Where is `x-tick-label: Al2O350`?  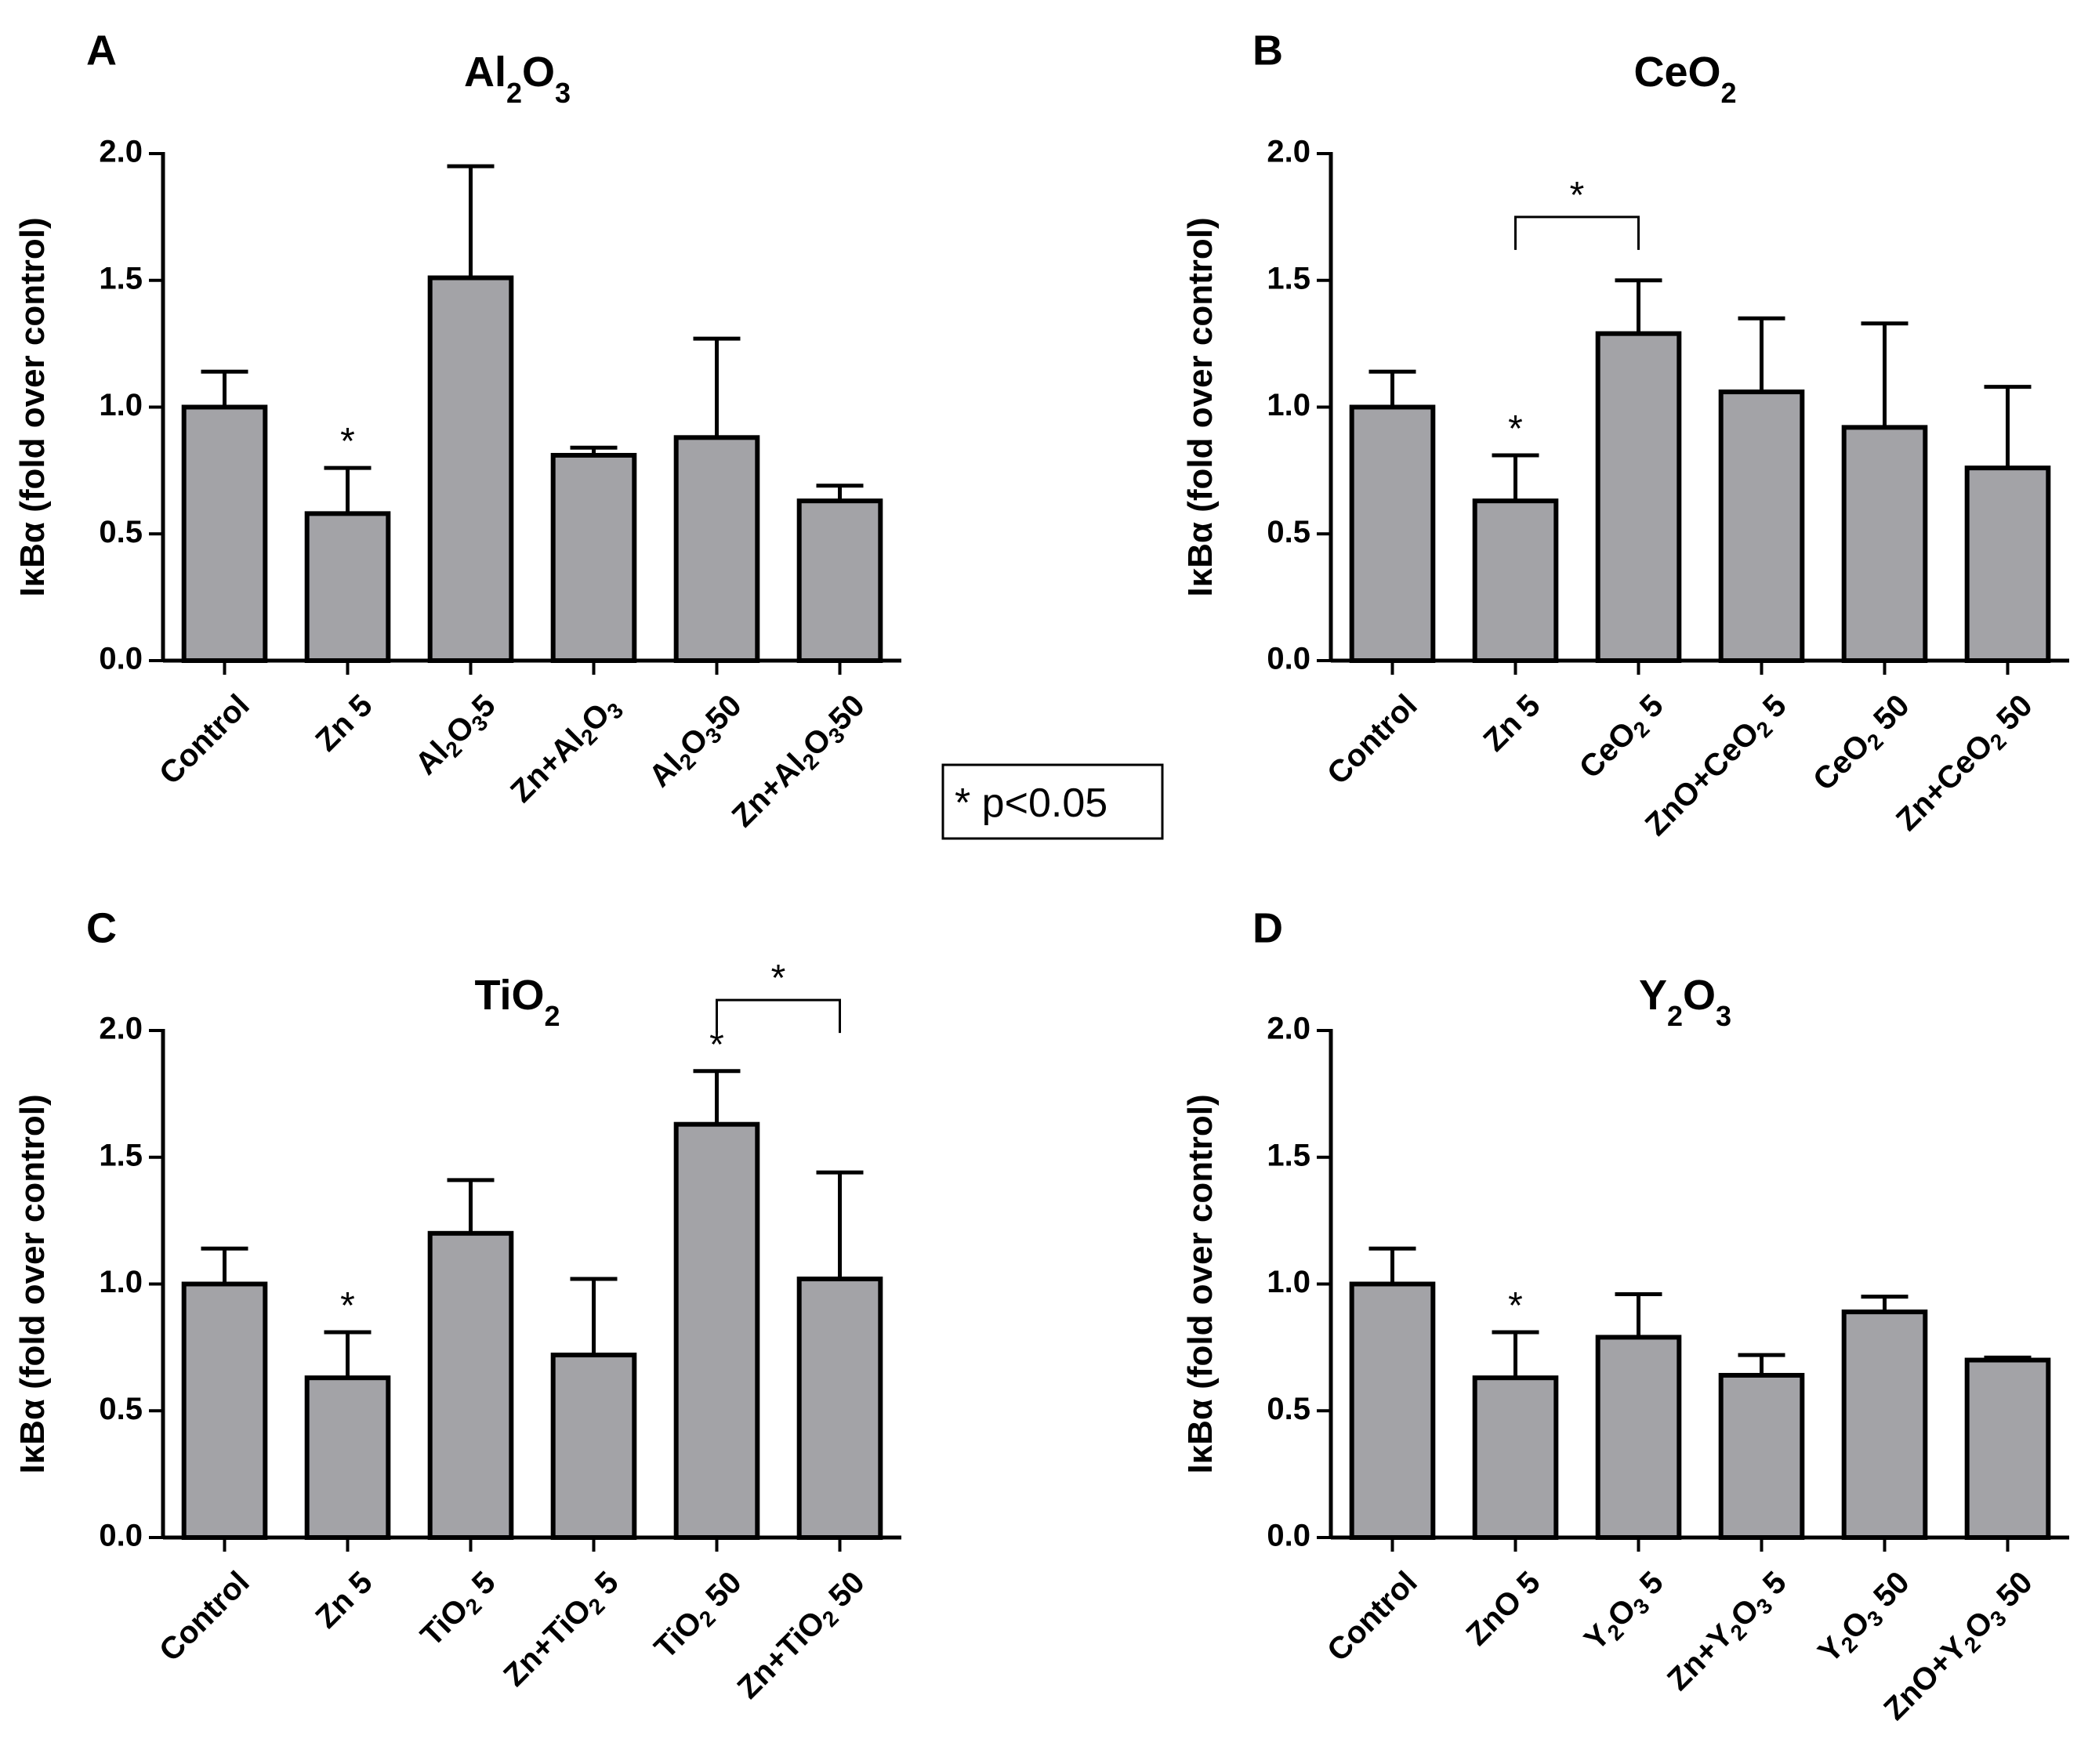 x-tick-label: Al2O350 is located at coordinates (697, 742).